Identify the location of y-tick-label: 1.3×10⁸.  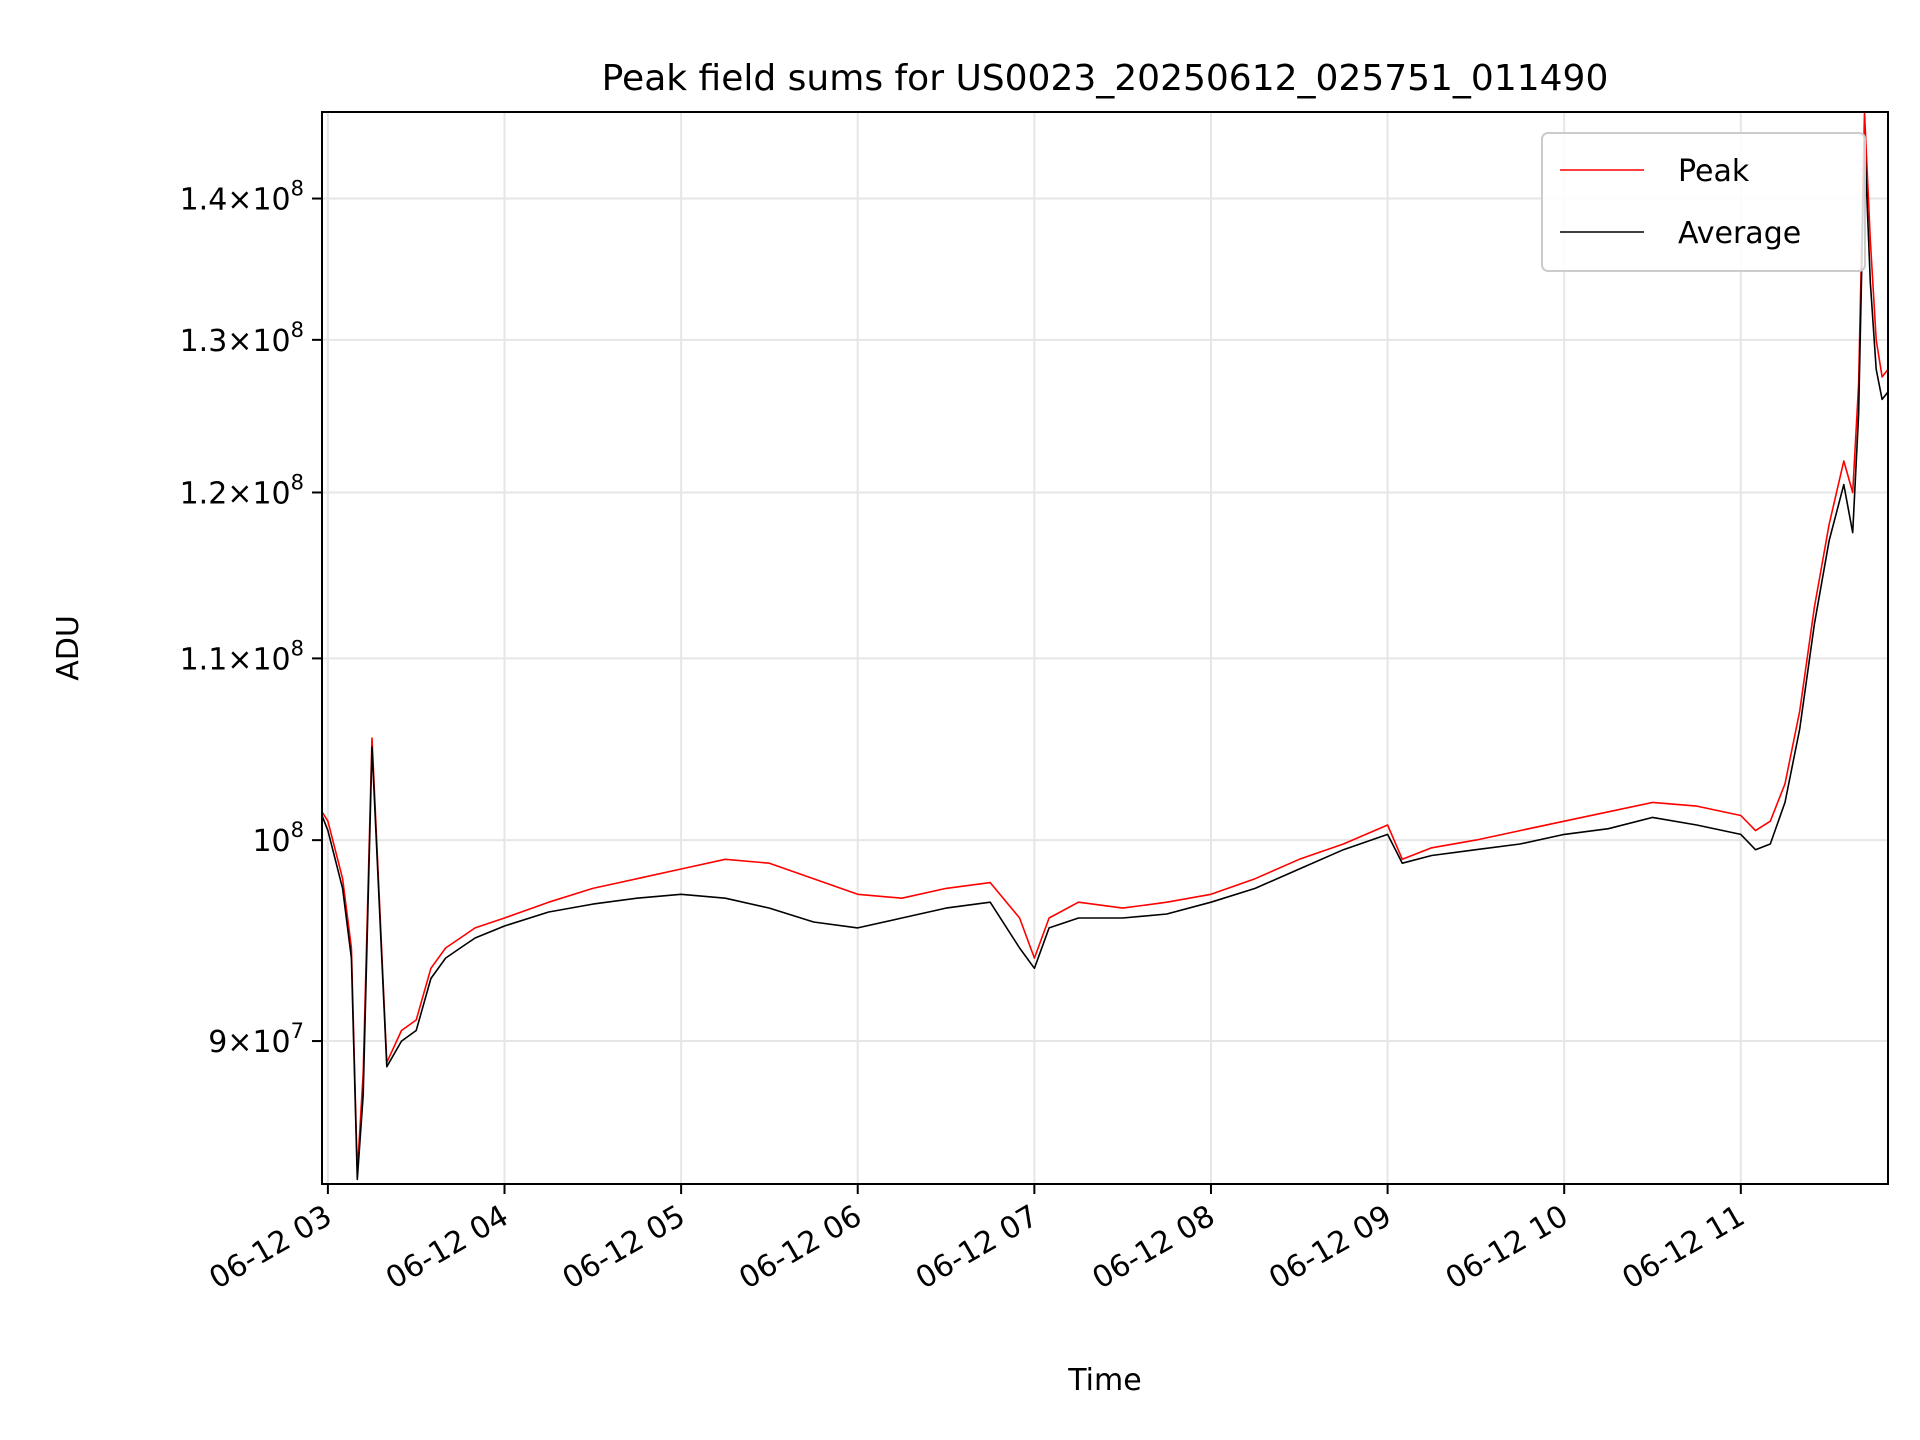
(242, 338).